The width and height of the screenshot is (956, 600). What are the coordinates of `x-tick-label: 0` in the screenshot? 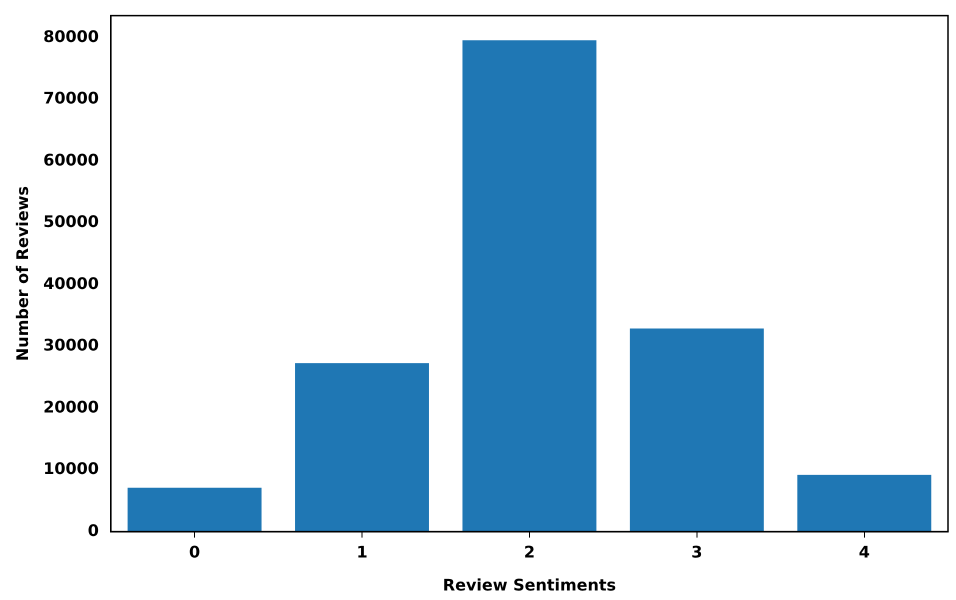 It's located at (194, 552).